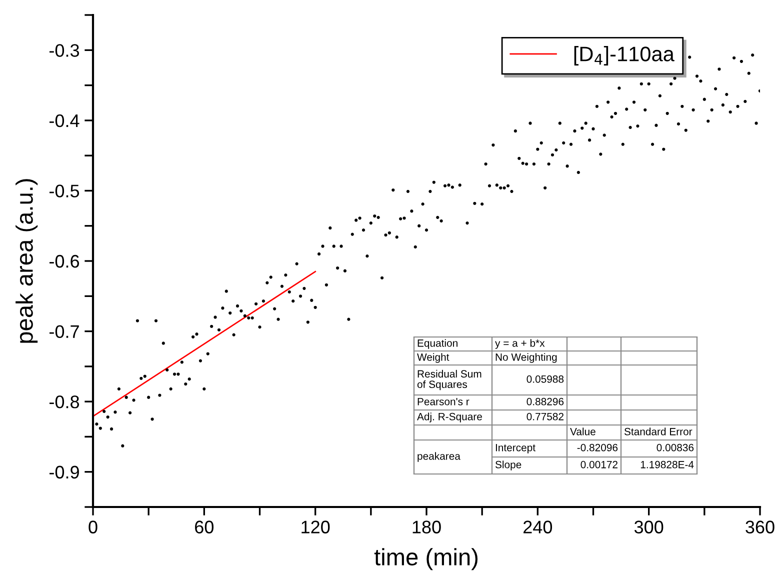 This screenshot has height=585, width=779. Describe the element at coordinates (316, 527) in the screenshot. I see `x-tick-label: 120` at that location.